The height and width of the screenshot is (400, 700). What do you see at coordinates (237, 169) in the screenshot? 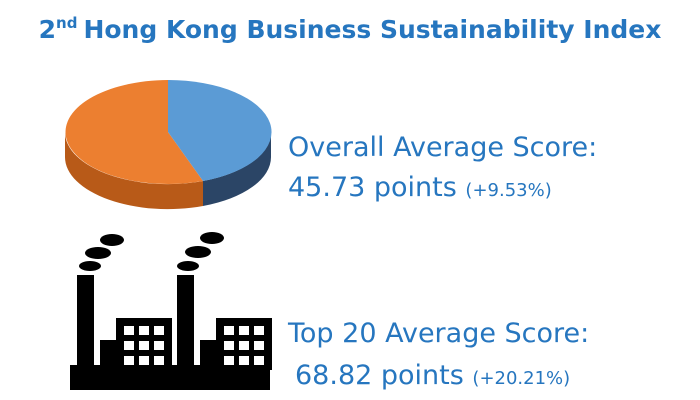
I see `pie-side-blue` at bounding box center [237, 169].